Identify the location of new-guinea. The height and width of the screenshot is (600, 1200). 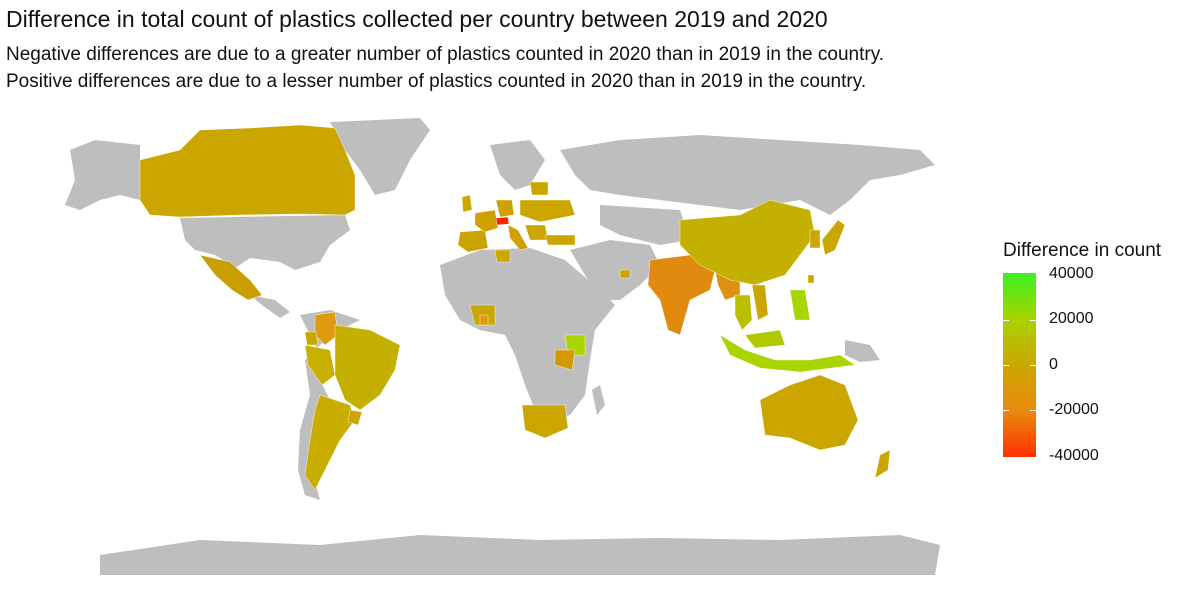
(862, 351).